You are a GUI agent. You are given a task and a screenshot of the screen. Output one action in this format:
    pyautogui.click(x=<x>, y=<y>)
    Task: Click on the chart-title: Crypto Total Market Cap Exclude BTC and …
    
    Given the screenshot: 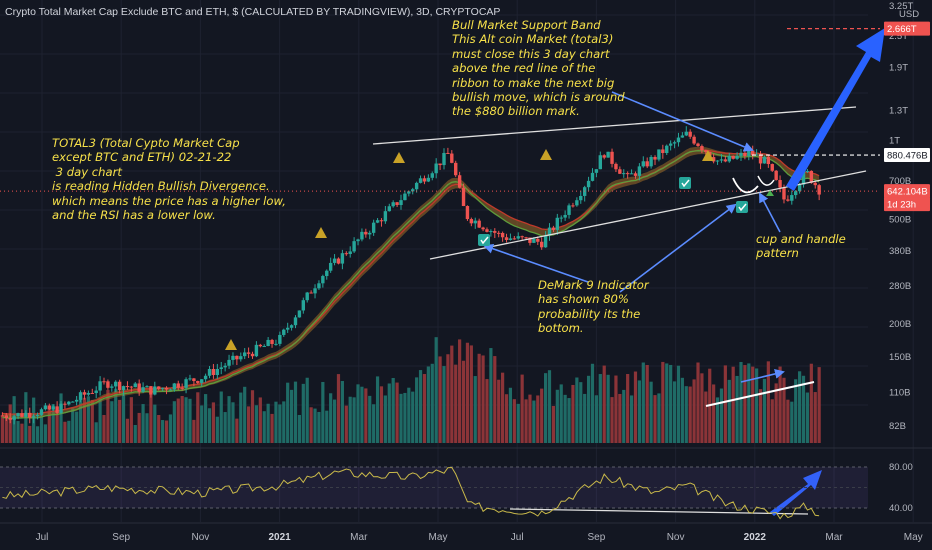 What is the action you would take?
    pyautogui.click(x=253, y=12)
    